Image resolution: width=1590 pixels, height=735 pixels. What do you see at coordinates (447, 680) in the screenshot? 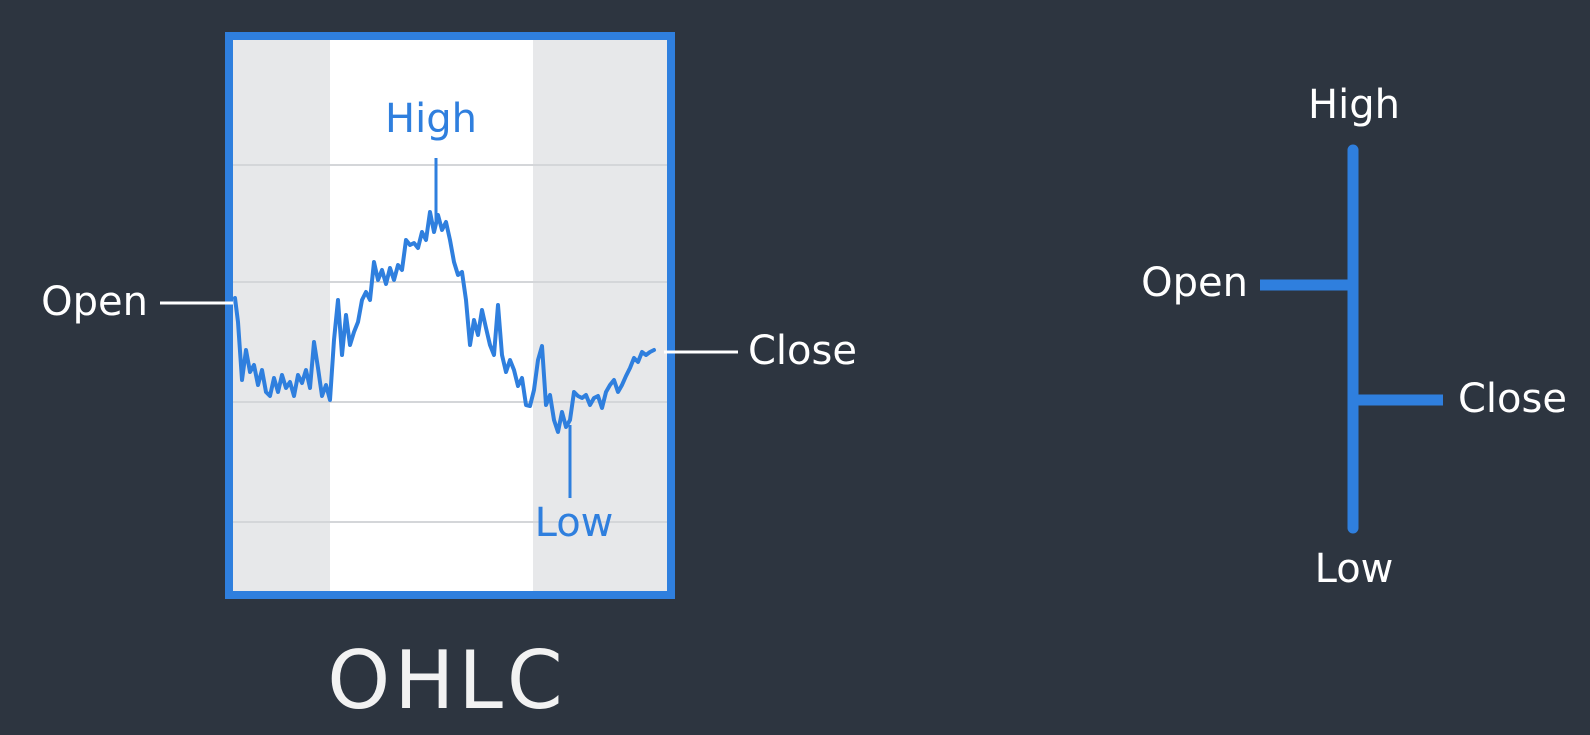
I see `ohlc-caption: OHLC` at bounding box center [447, 680].